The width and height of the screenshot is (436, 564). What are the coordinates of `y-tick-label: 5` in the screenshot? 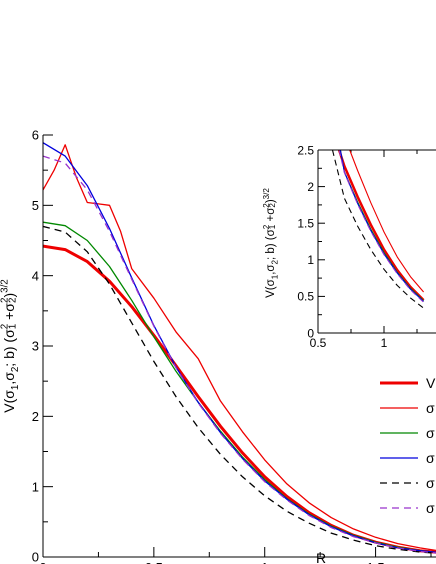 It's located at (35, 205).